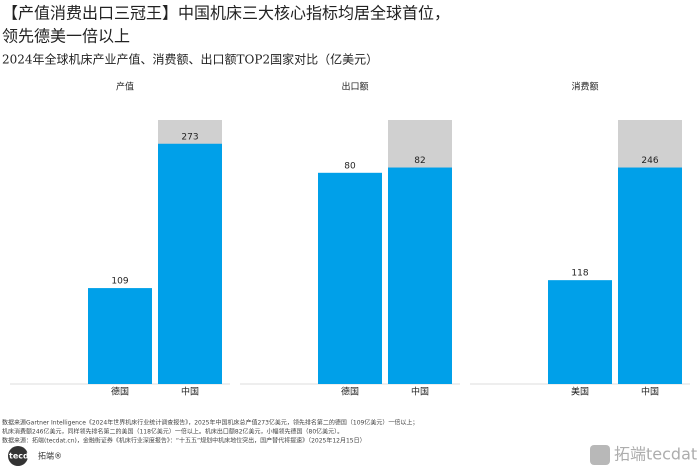 The width and height of the screenshot is (700, 467). I want to click on subtitle: 2024年全球机床产业产值、消费额、出口额TOP2国家对比（亿美元）, so click(190, 59).